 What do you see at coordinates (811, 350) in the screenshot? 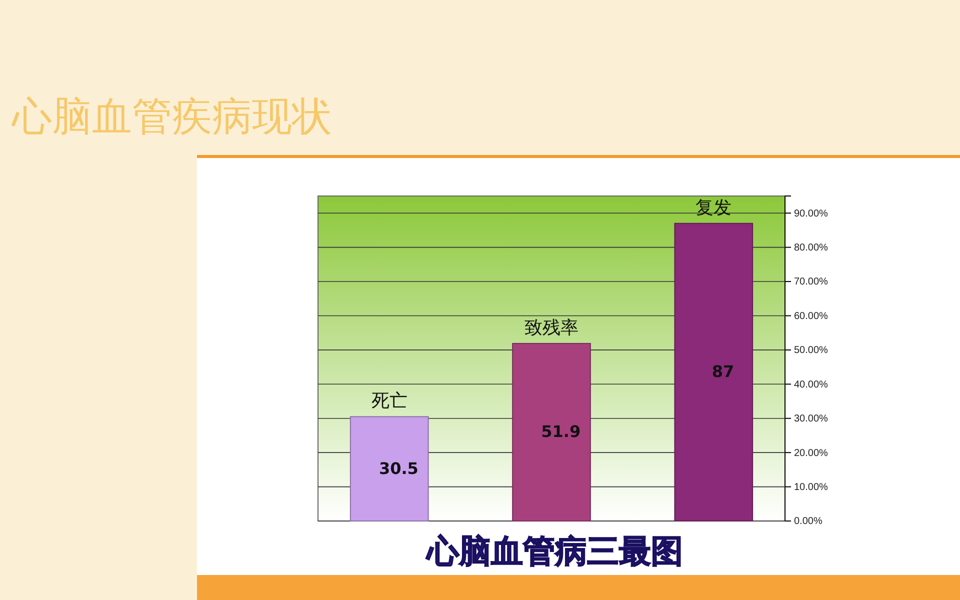
I see `y-tick-label: 50.00%` at bounding box center [811, 350].